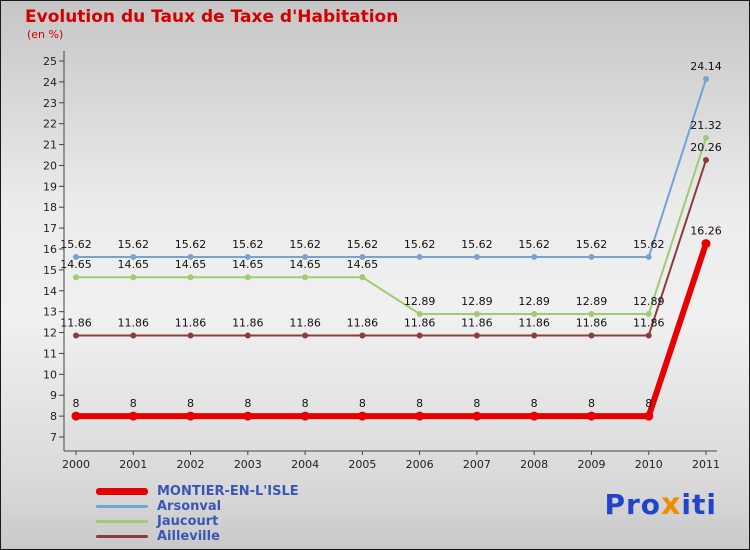  I want to click on y-tick-label: 7, so click(53, 437).